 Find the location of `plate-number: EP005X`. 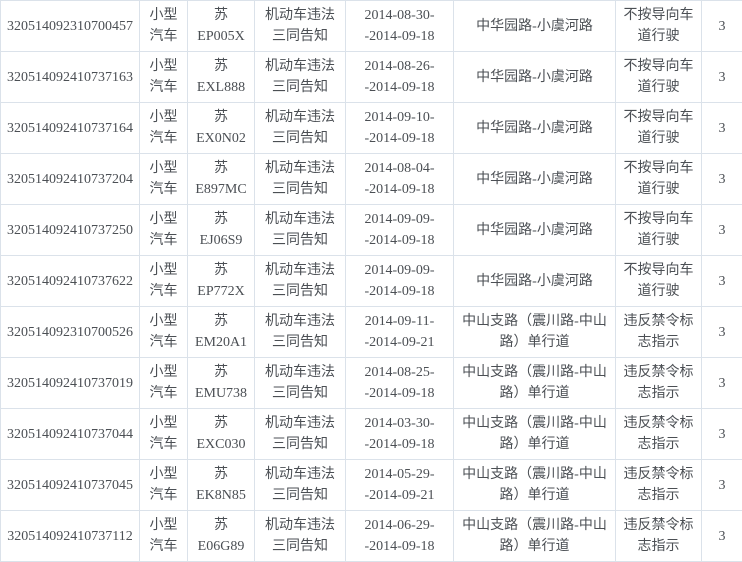

plate-number: EP005X is located at coordinates (221, 36).